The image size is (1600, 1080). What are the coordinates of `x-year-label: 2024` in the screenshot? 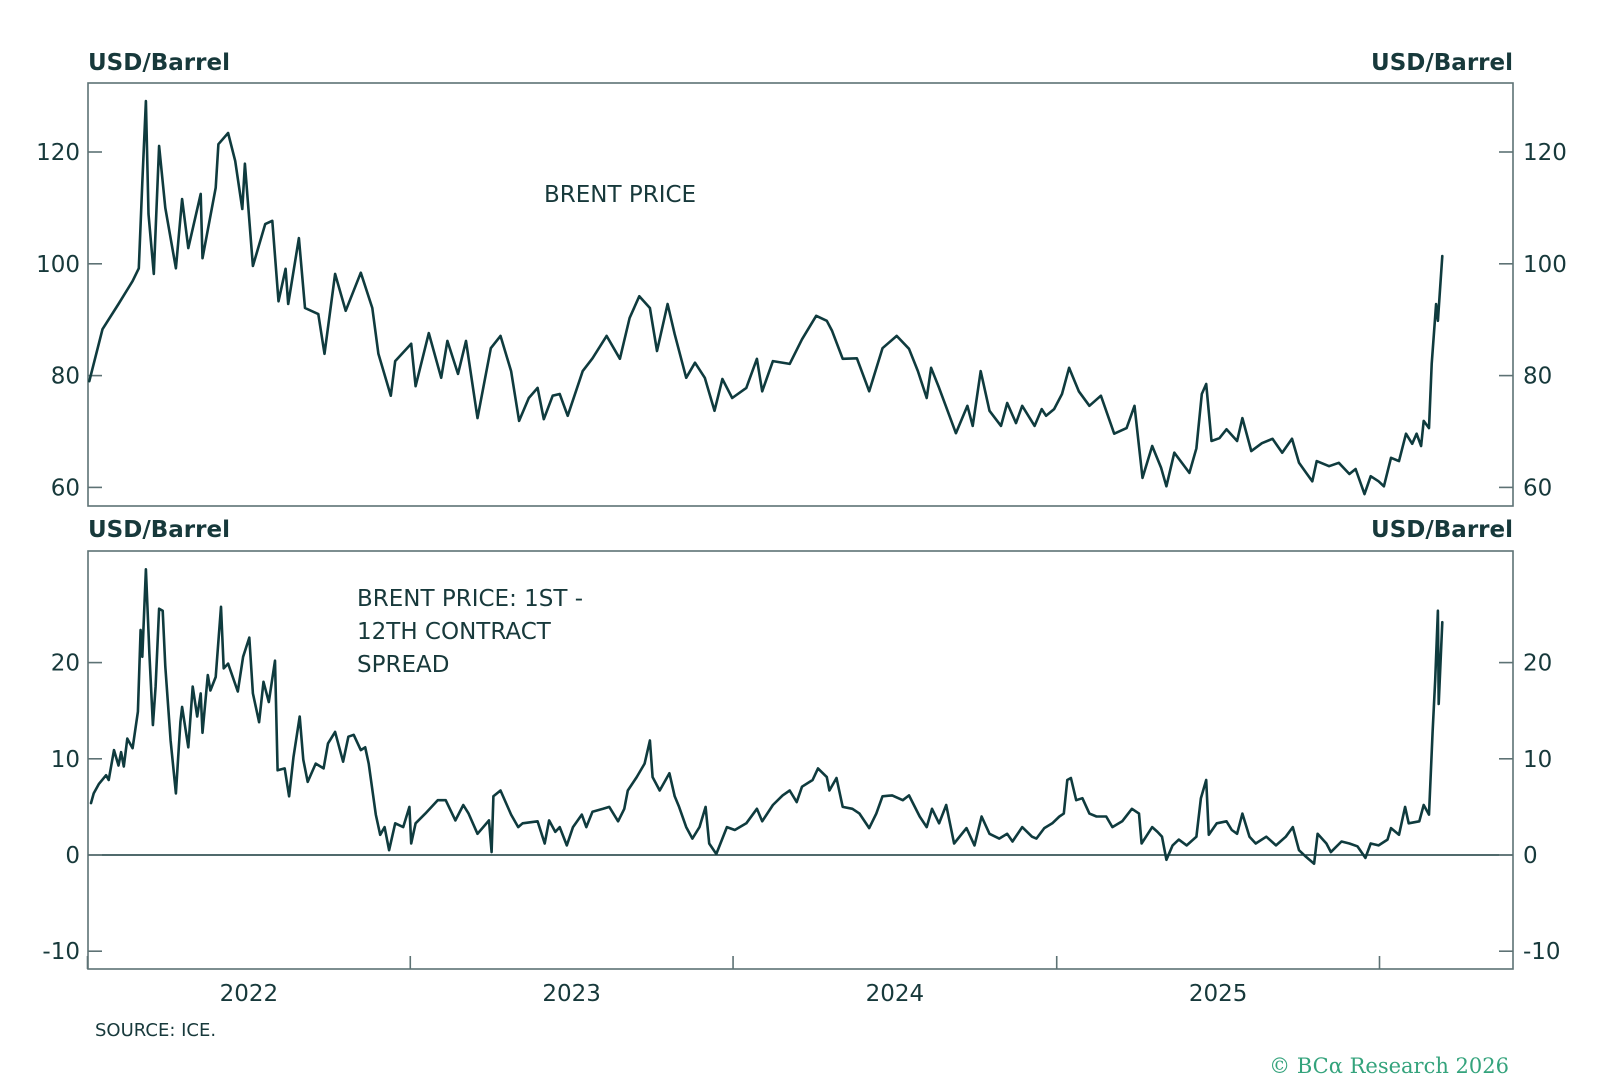 It's located at (895, 994).